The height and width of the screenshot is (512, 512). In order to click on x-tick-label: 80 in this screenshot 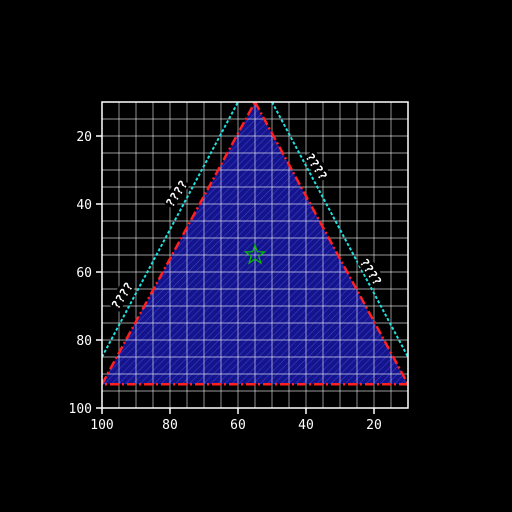, I will do `click(170, 425)`.